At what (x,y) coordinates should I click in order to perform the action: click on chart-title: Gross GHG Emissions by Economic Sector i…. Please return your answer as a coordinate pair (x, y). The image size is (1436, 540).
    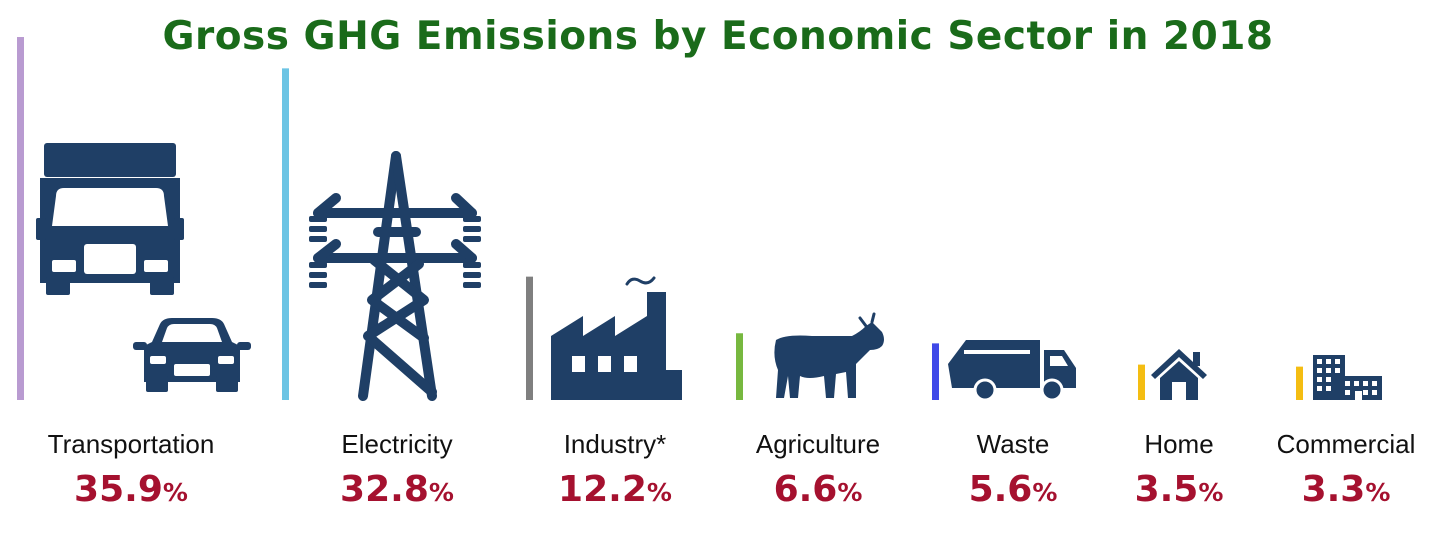
    Looking at the image, I should click on (718, 36).